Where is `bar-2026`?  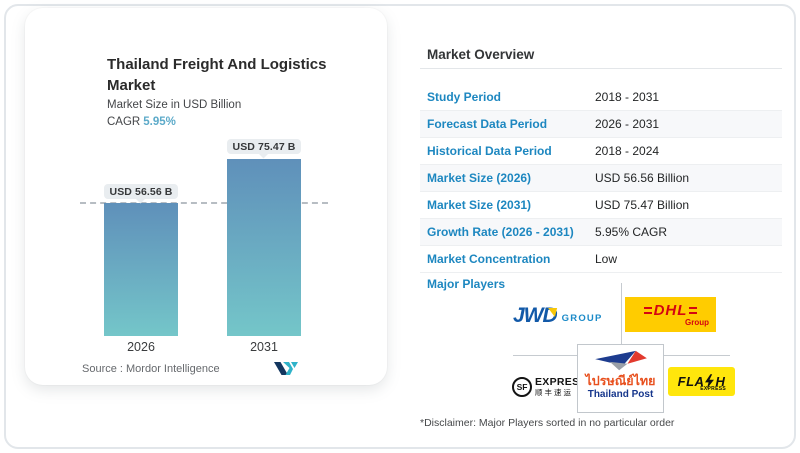
bar-2026 is located at coordinates (141, 269).